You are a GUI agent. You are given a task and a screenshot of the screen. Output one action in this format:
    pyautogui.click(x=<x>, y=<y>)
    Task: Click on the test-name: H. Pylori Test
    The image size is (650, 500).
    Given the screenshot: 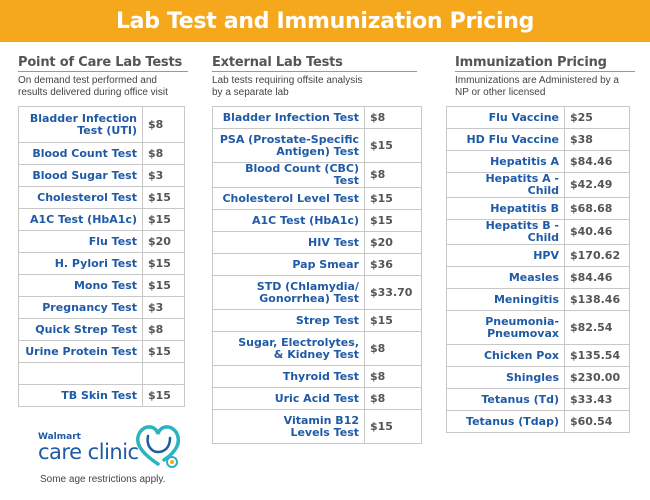 What is the action you would take?
    pyautogui.click(x=80, y=263)
    